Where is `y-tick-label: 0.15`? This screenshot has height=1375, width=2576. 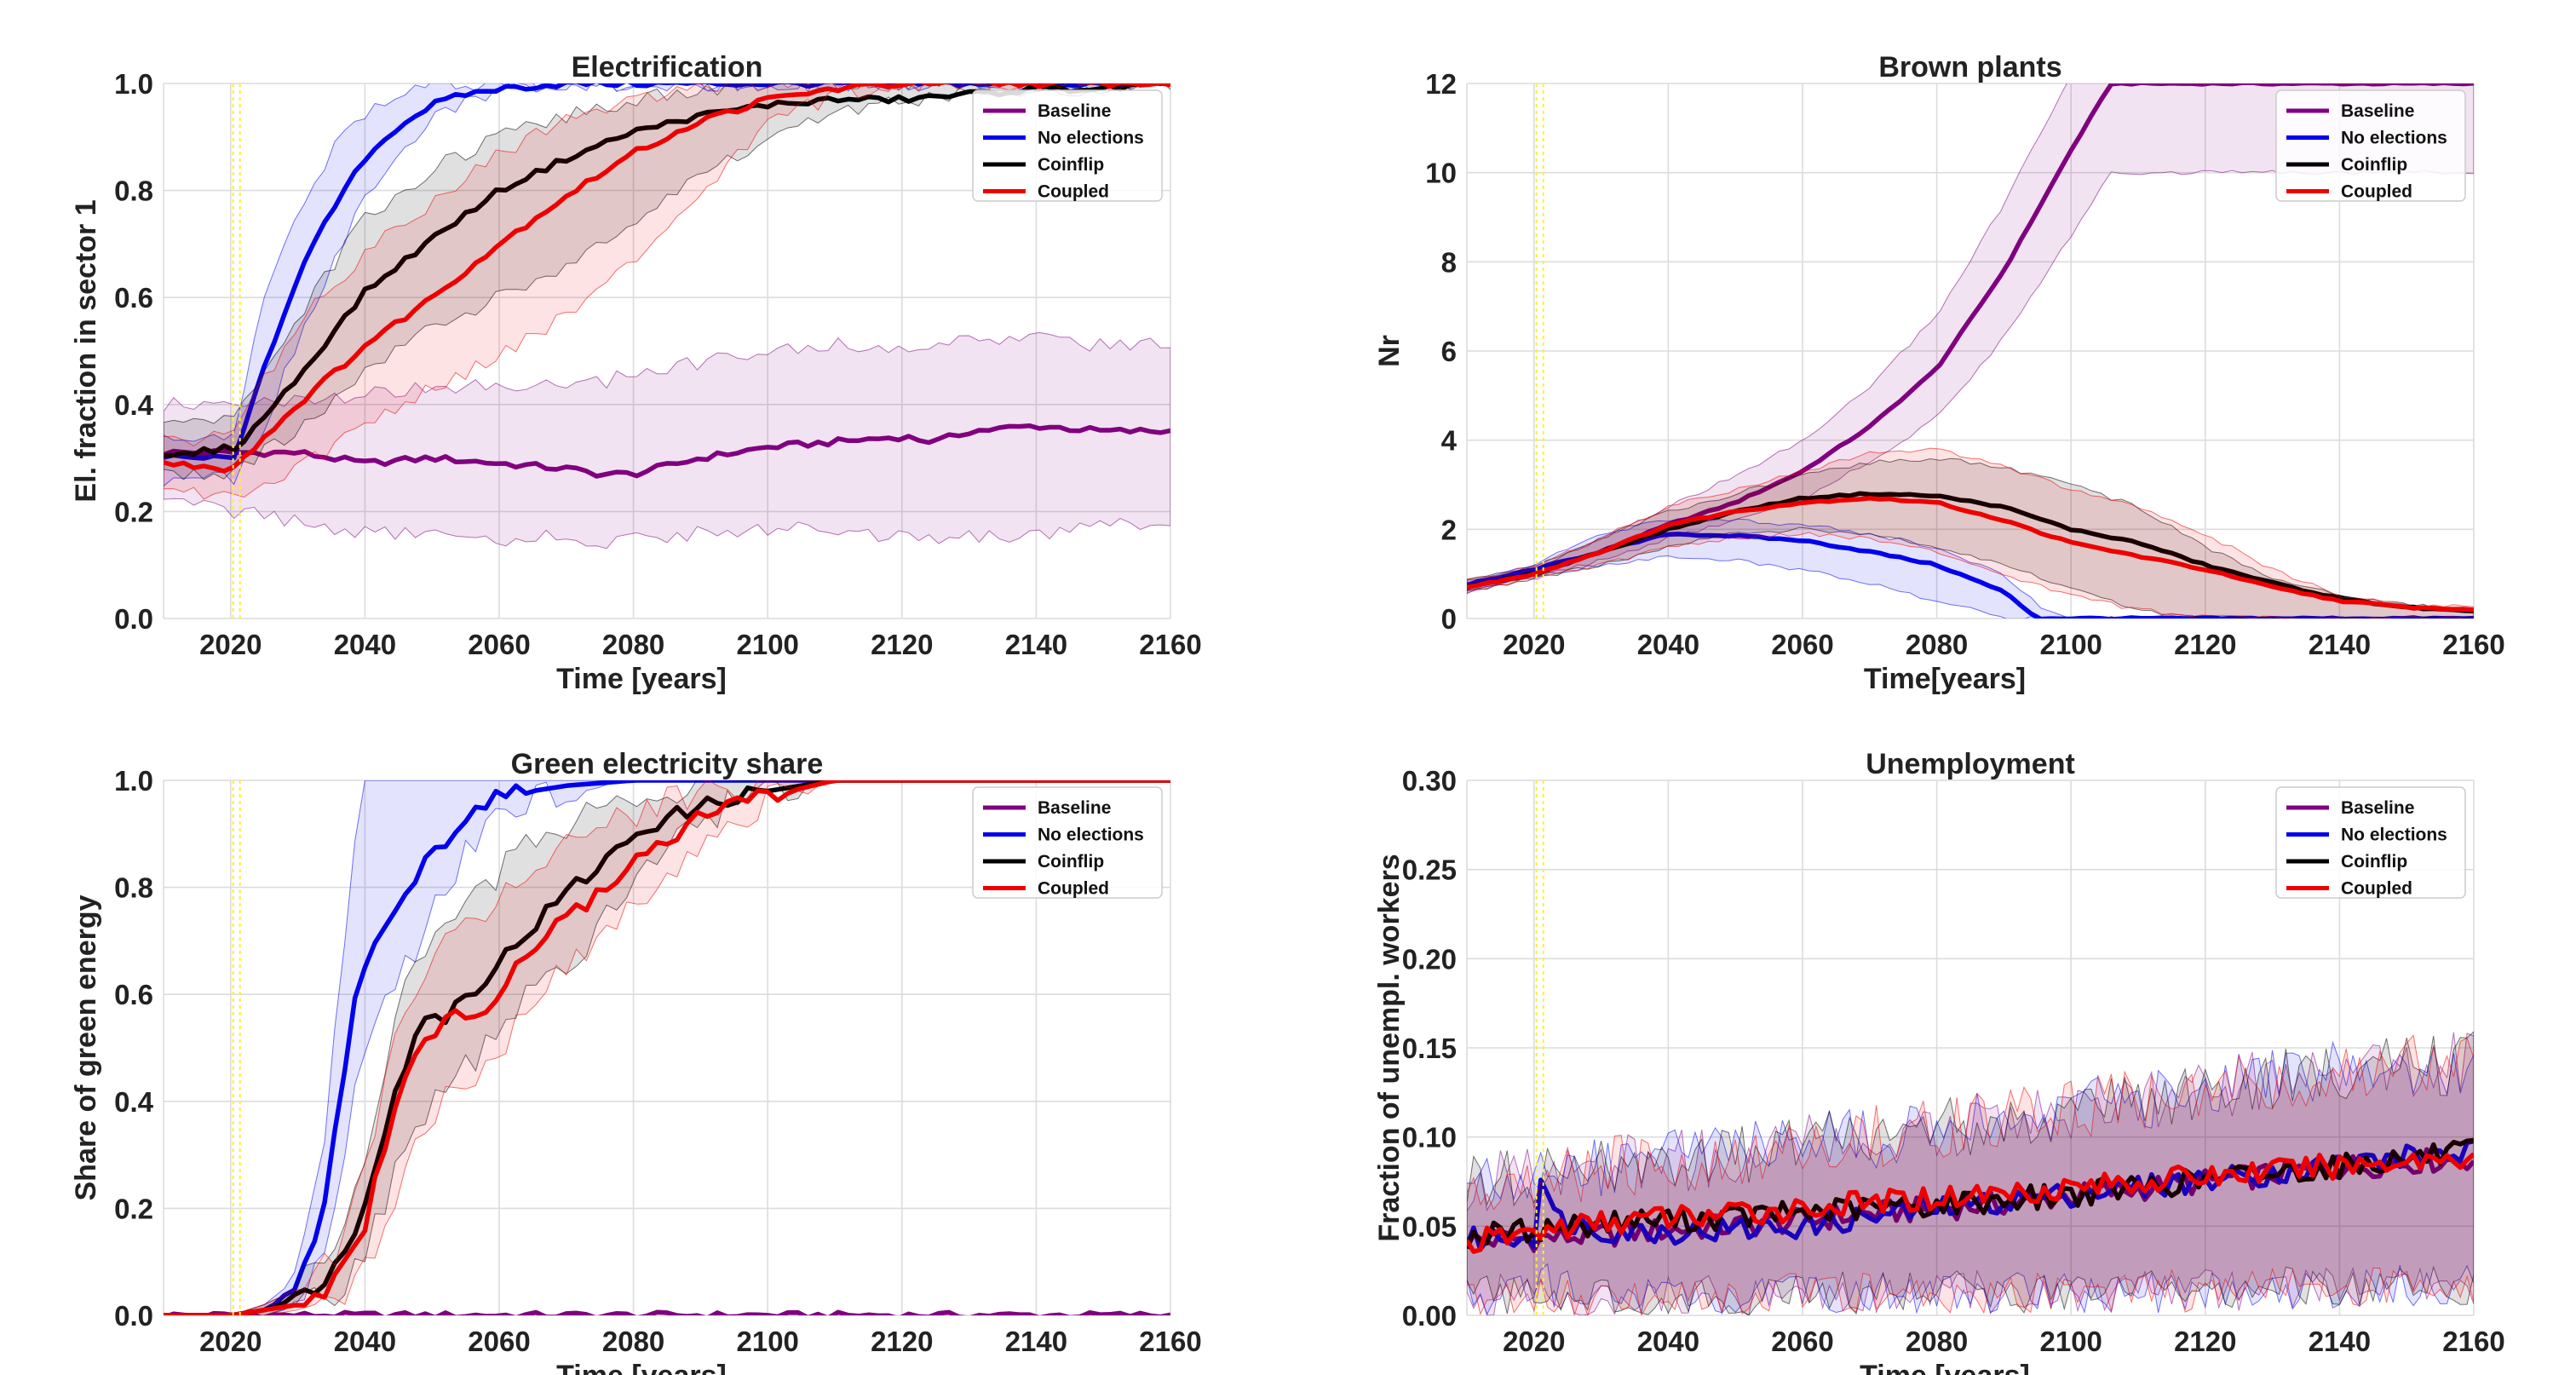 y-tick-label: 0.15 is located at coordinates (1429, 1048).